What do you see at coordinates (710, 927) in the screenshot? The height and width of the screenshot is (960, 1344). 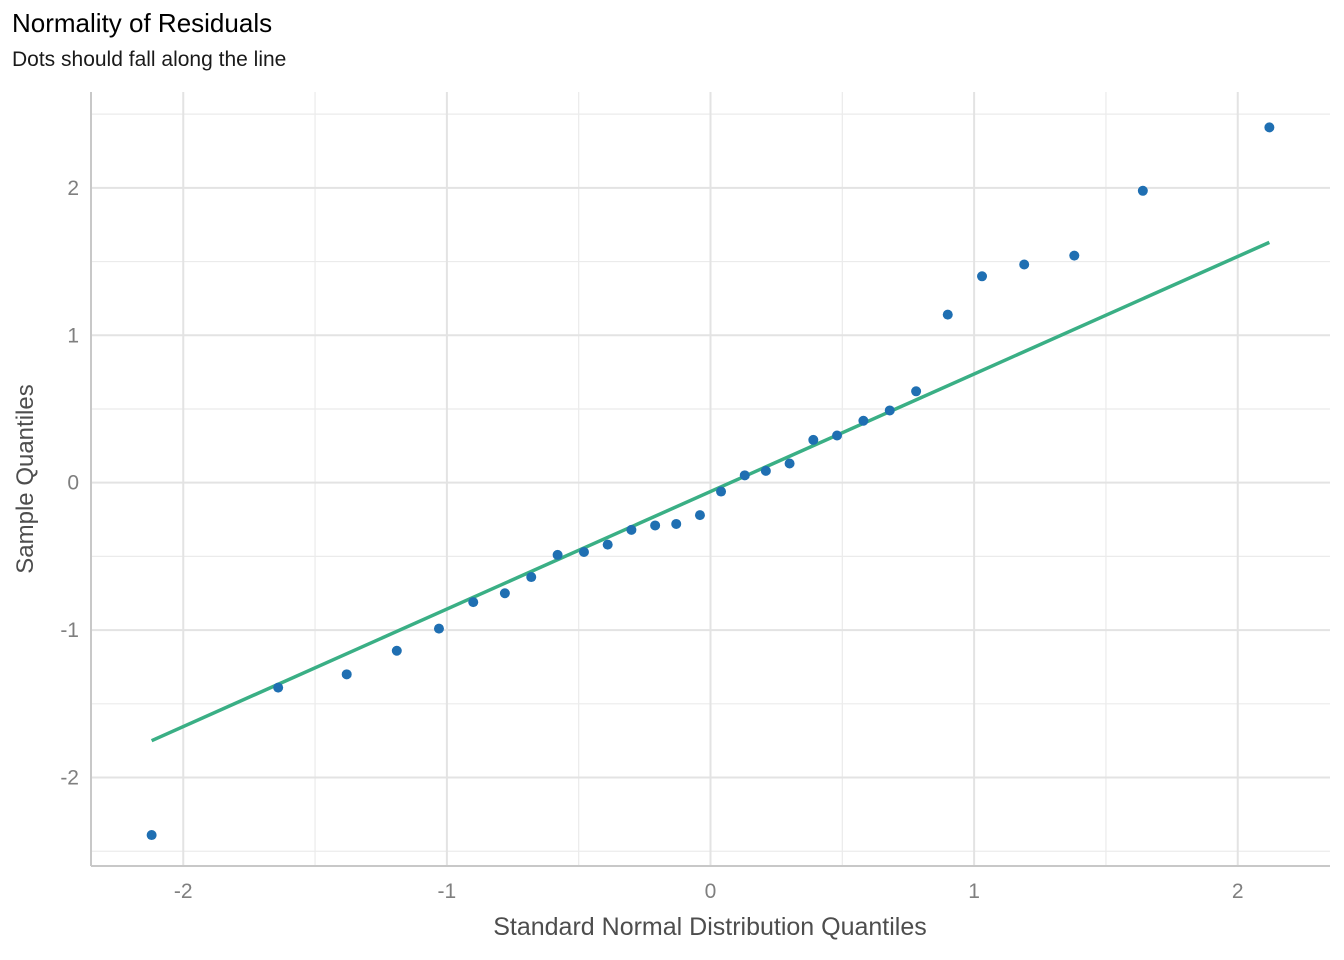 I see `x-axis-label: Standard Normal Distribution Quantiles` at bounding box center [710, 927].